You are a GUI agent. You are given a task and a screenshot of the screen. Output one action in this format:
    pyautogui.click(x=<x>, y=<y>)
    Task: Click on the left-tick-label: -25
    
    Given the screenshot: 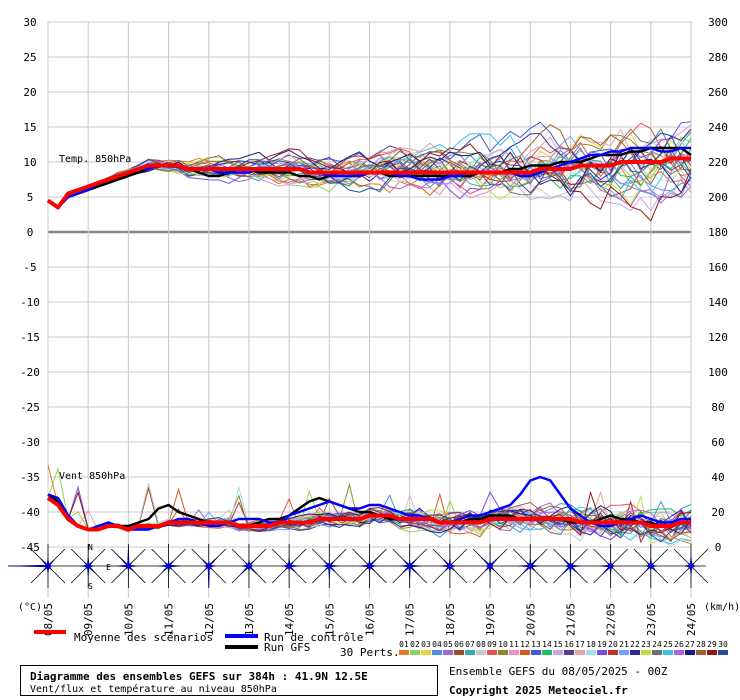 What is the action you would take?
    pyautogui.click(x=30, y=407)
    